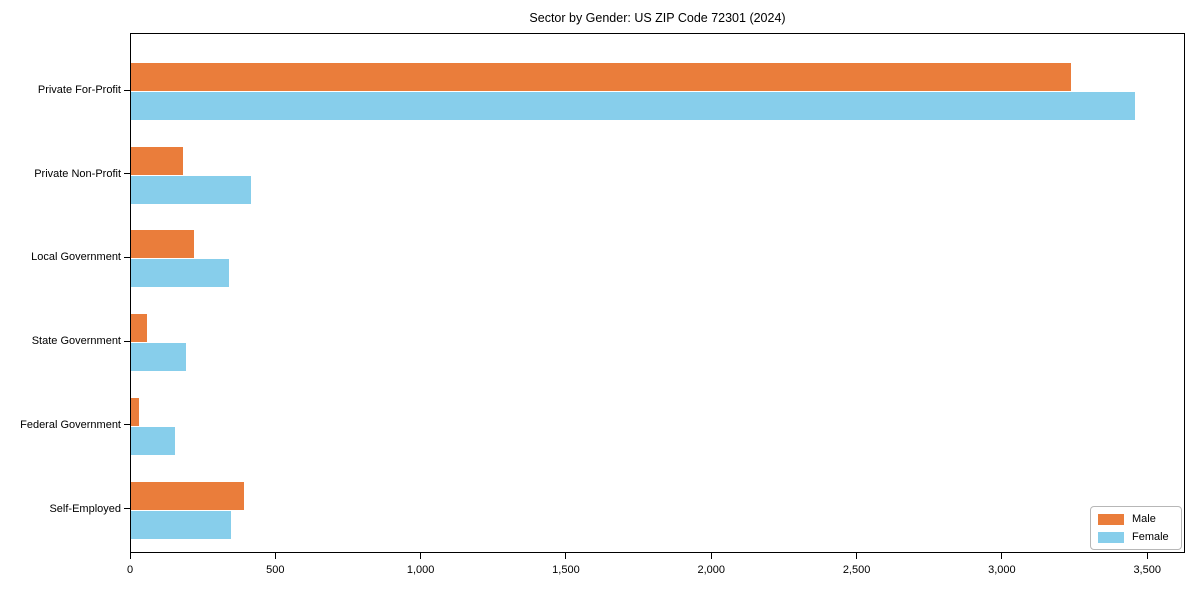 This screenshot has height=600, width=1200. What do you see at coordinates (76, 257) in the screenshot?
I see `y-tick-label-local-government: Local Government` at bounding box center [76, 257].